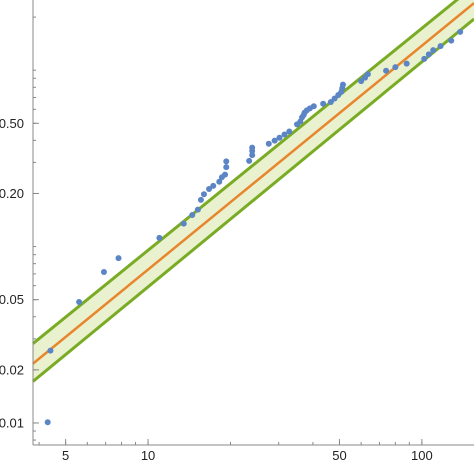  I want to click on y-tick-label: 0.20, so click(12, 193).